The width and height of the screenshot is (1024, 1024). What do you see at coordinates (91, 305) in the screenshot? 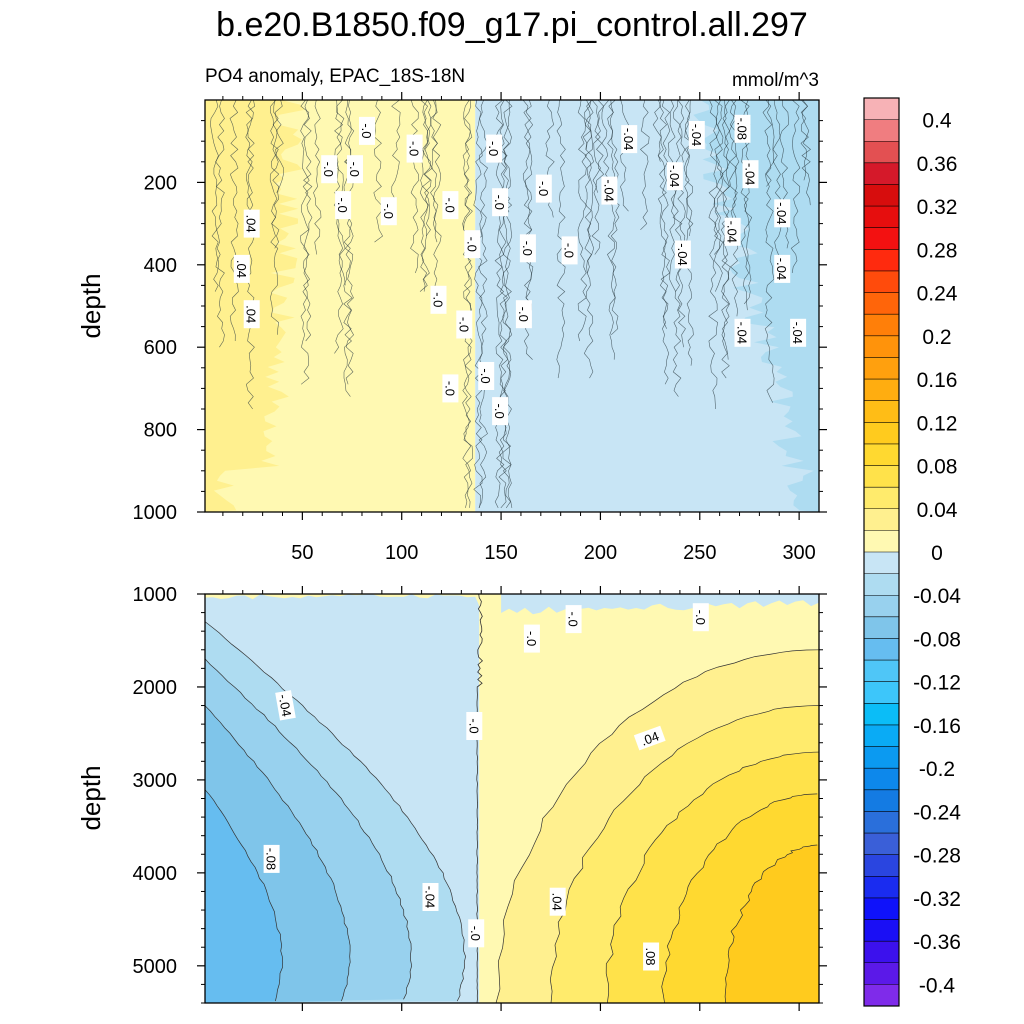
I see `top-ylabel: depth` at bounding box center [91, 305].